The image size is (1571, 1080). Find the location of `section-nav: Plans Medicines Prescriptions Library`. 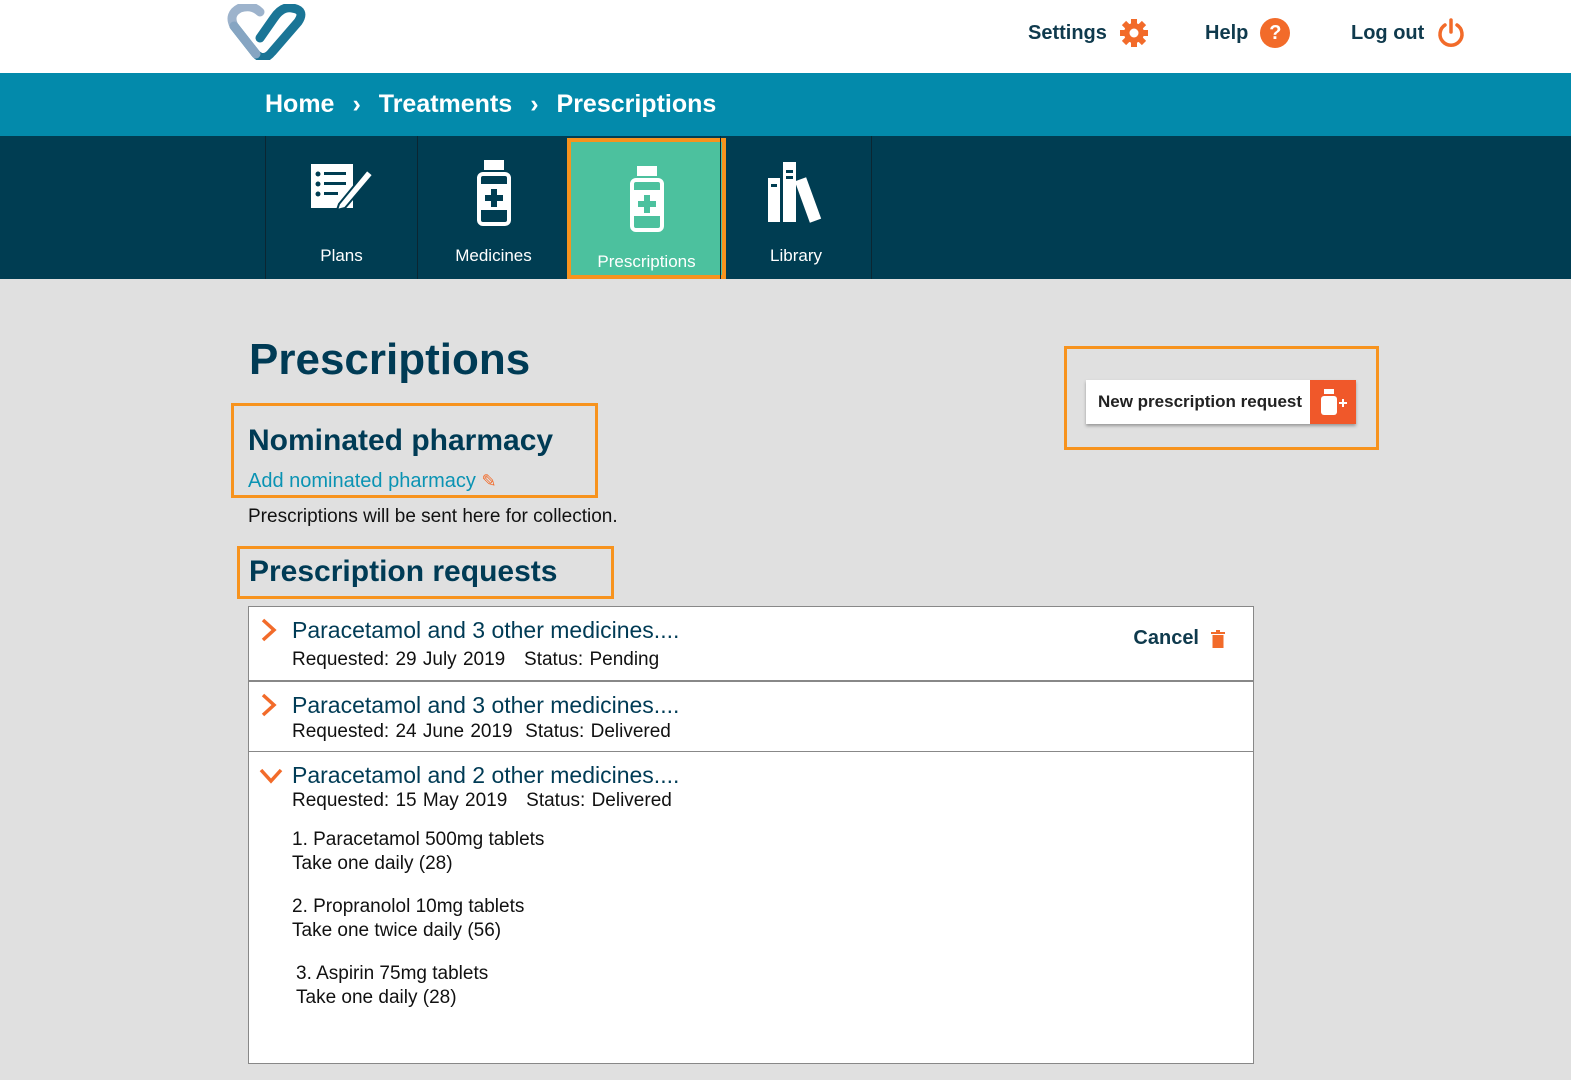

section-nav: Plans Medicines Prescriptions Library is located at coordinates (785, 207).